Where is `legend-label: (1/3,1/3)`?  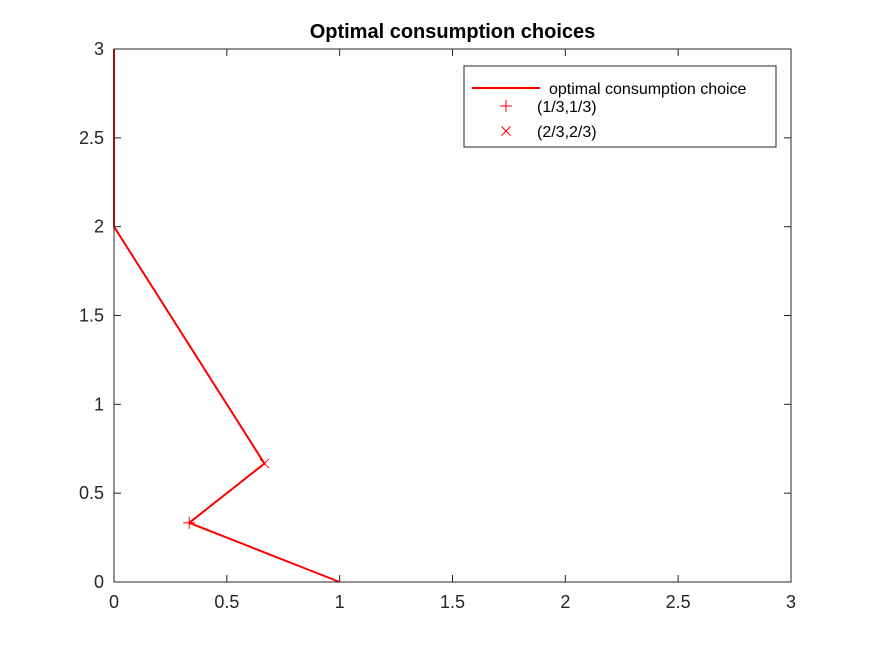
legend-label: (1/3,1/3) is located at coordinates (567, 107).